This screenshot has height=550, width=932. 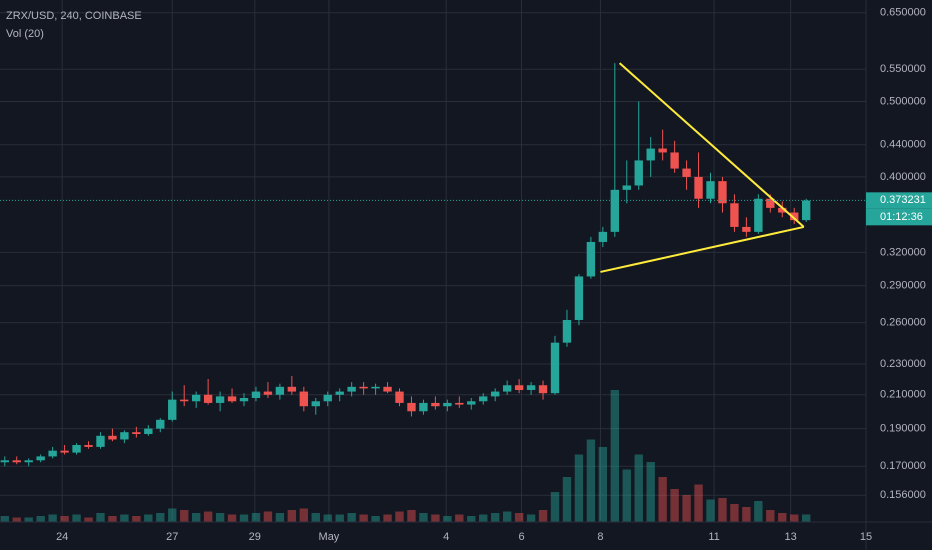 What do you see at coordinates (903, 322) in the screenshot?
I see `y-tick-label: 0.260000` at bounding box center [903, 322].